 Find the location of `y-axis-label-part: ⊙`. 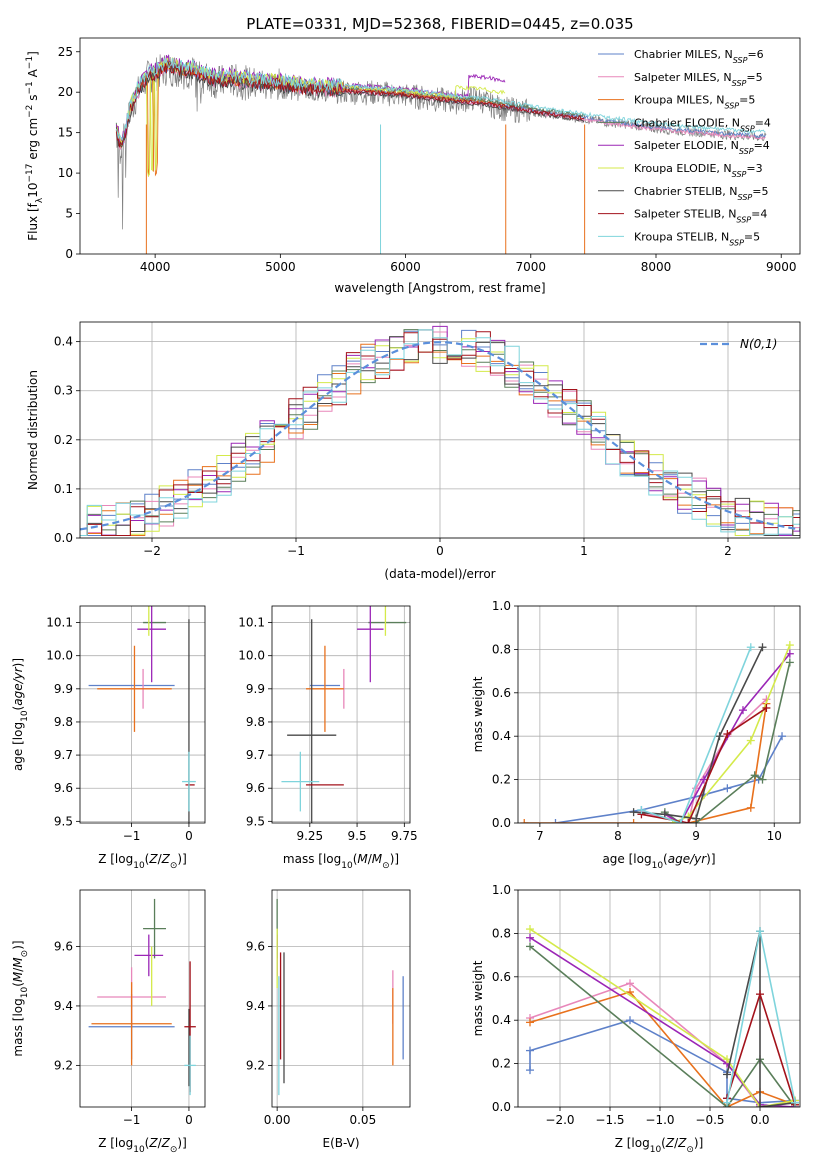

y-axis-label-part: ⊙ is located at coordinates (25, 954).